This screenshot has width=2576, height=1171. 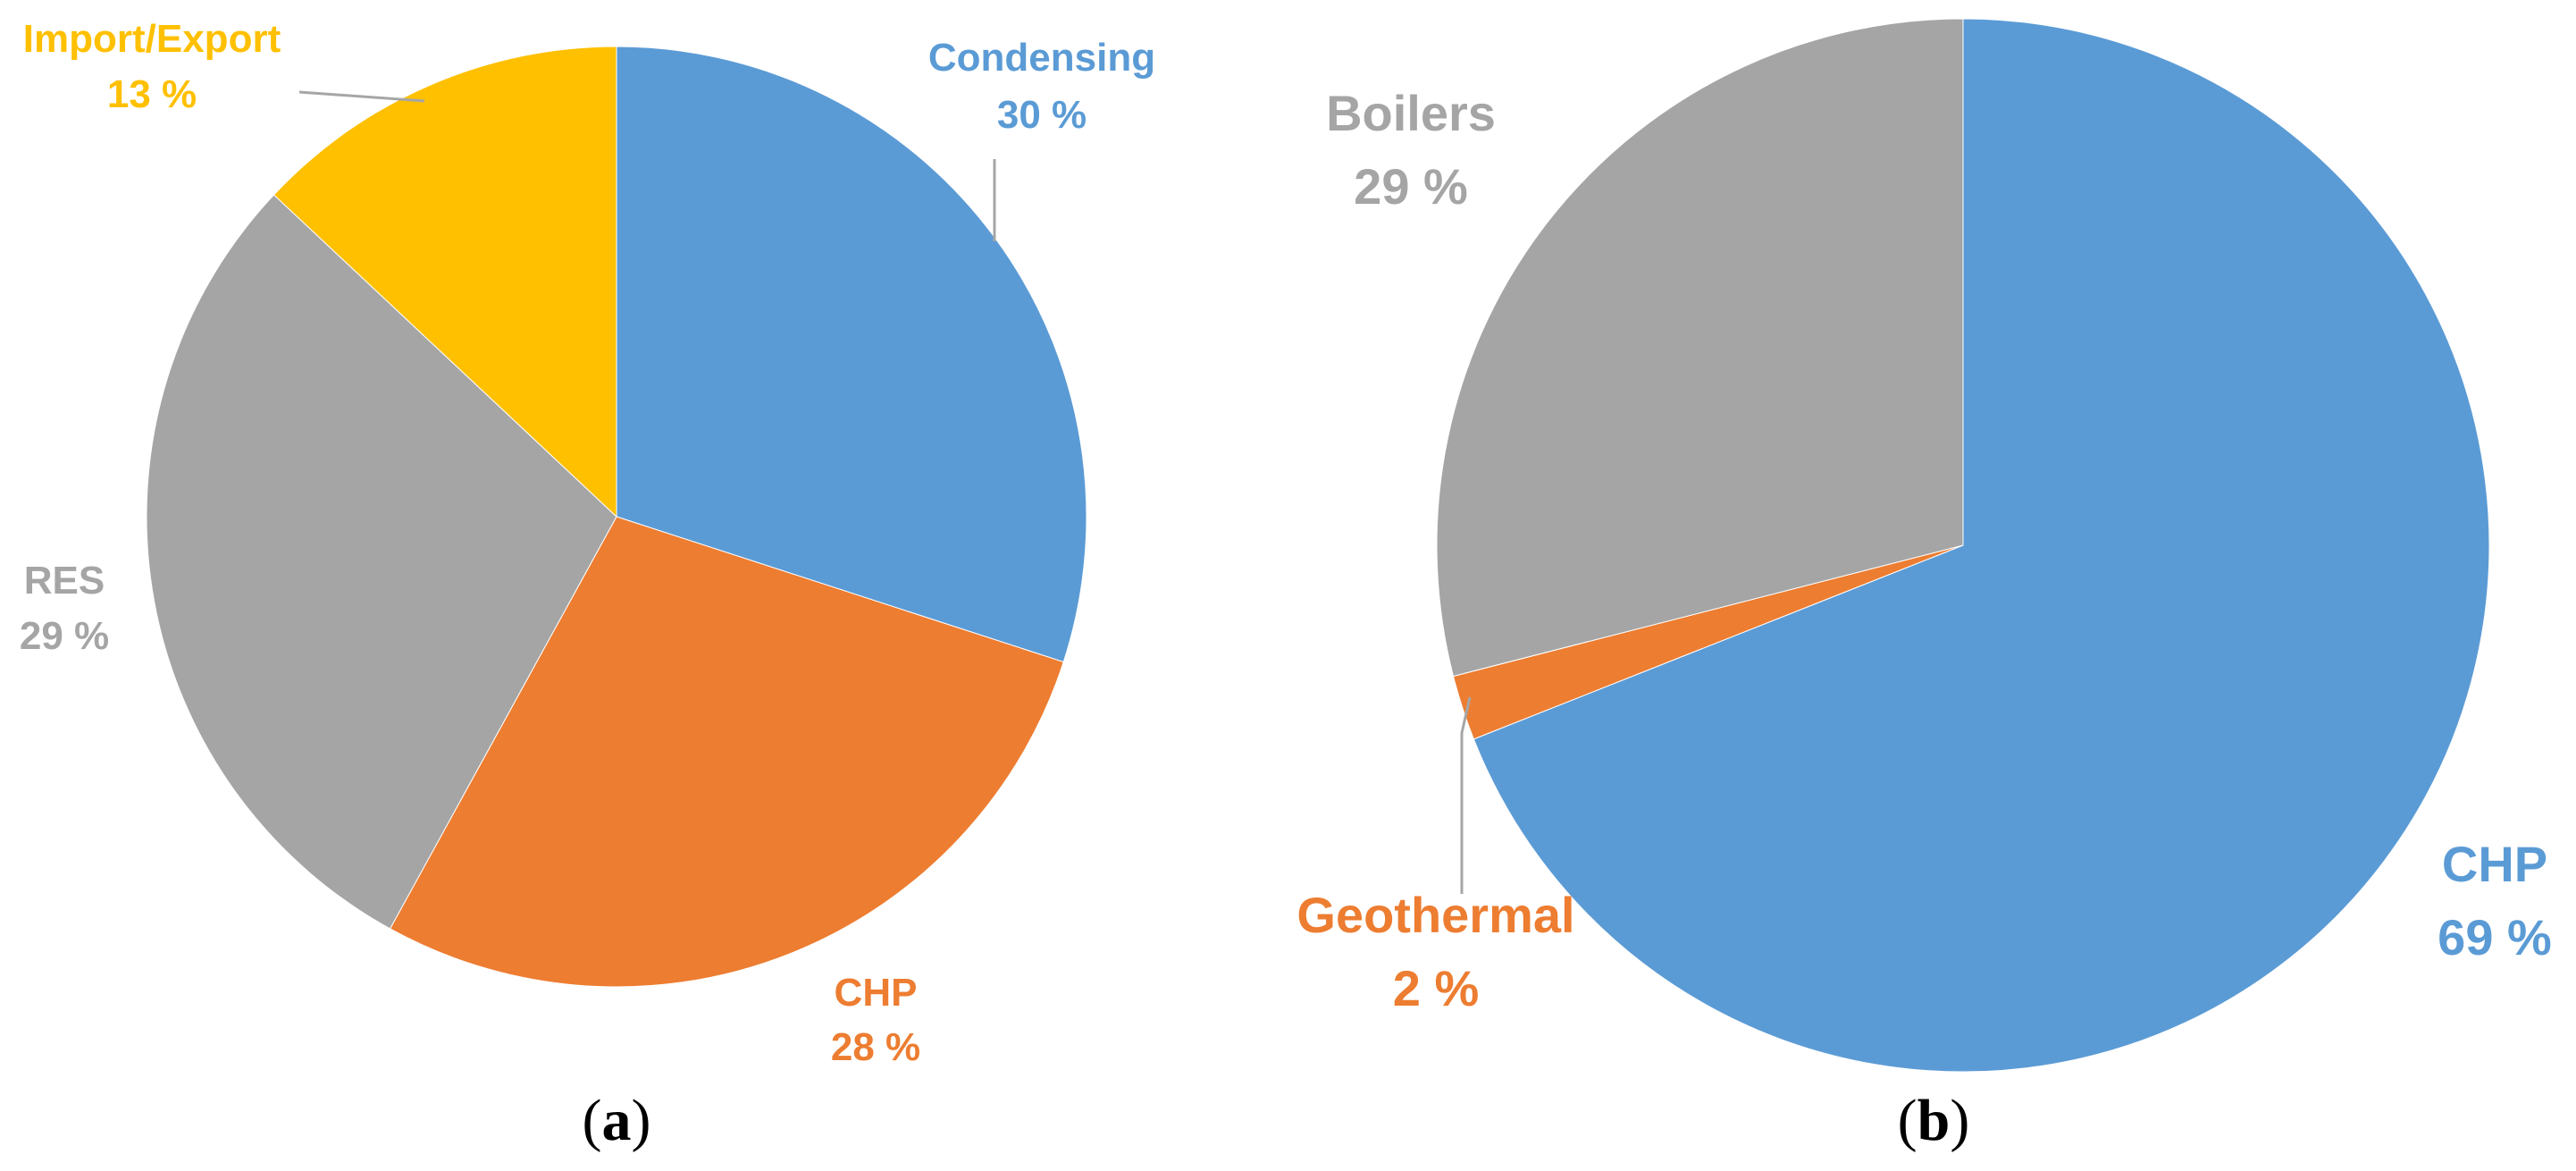 I want to click on slice-value-res: 29 %, so click(x=64, y=636).